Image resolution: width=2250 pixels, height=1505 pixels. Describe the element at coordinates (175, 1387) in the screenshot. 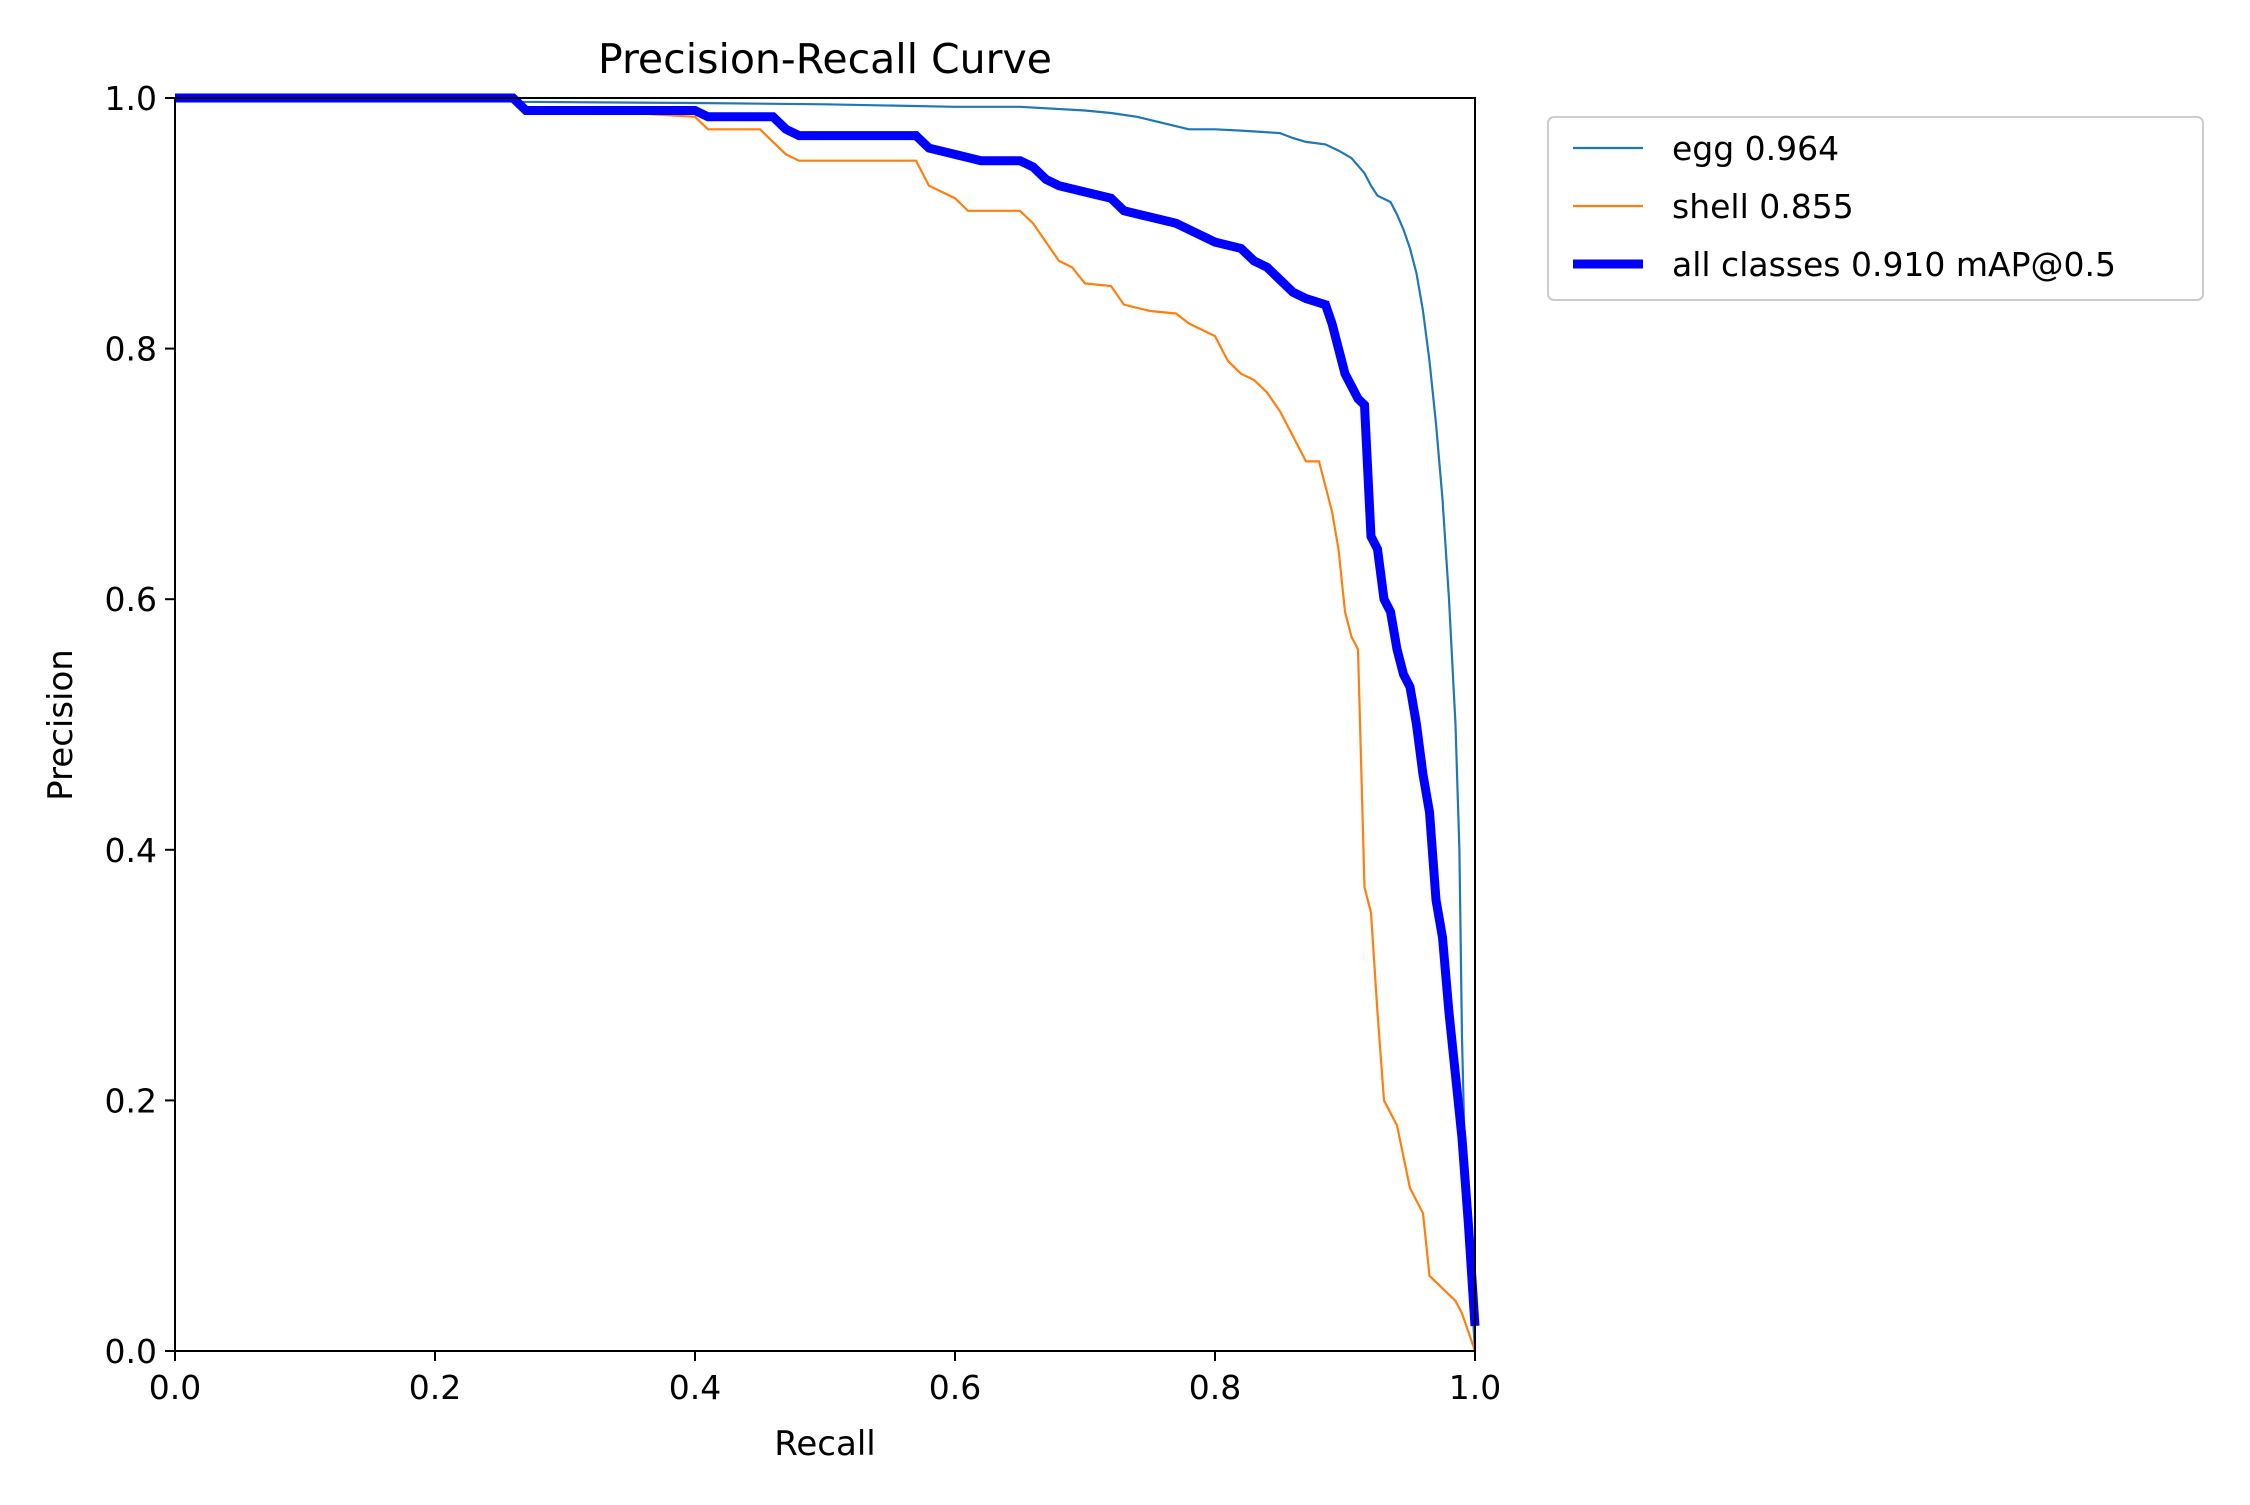

I see `x-tick-label: 0.0` at that location.